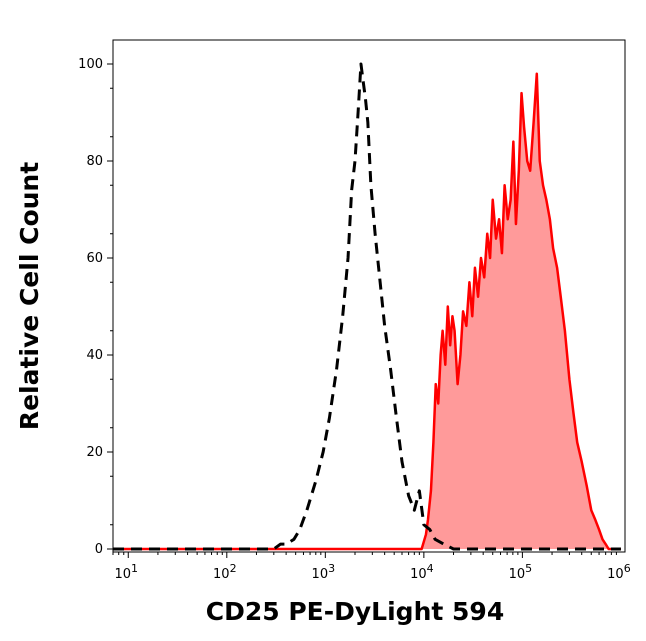  What do you see at coordinates (126, 572) in the screenshot?
I see `x-tick-label: 10¹` at bounding box center [126, 572].